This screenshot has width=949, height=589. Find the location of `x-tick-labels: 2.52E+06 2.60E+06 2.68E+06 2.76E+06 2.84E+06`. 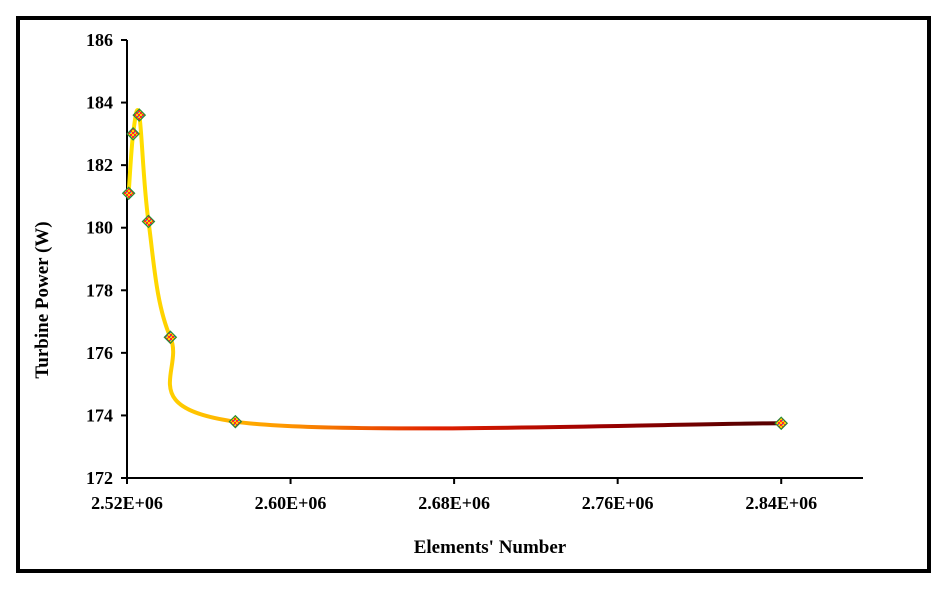

x-tick-labels: 2.52E+06 2.60E+06 2.68E+06 2.76E+06 2.84E+06 is located at coordinates (454, 495).